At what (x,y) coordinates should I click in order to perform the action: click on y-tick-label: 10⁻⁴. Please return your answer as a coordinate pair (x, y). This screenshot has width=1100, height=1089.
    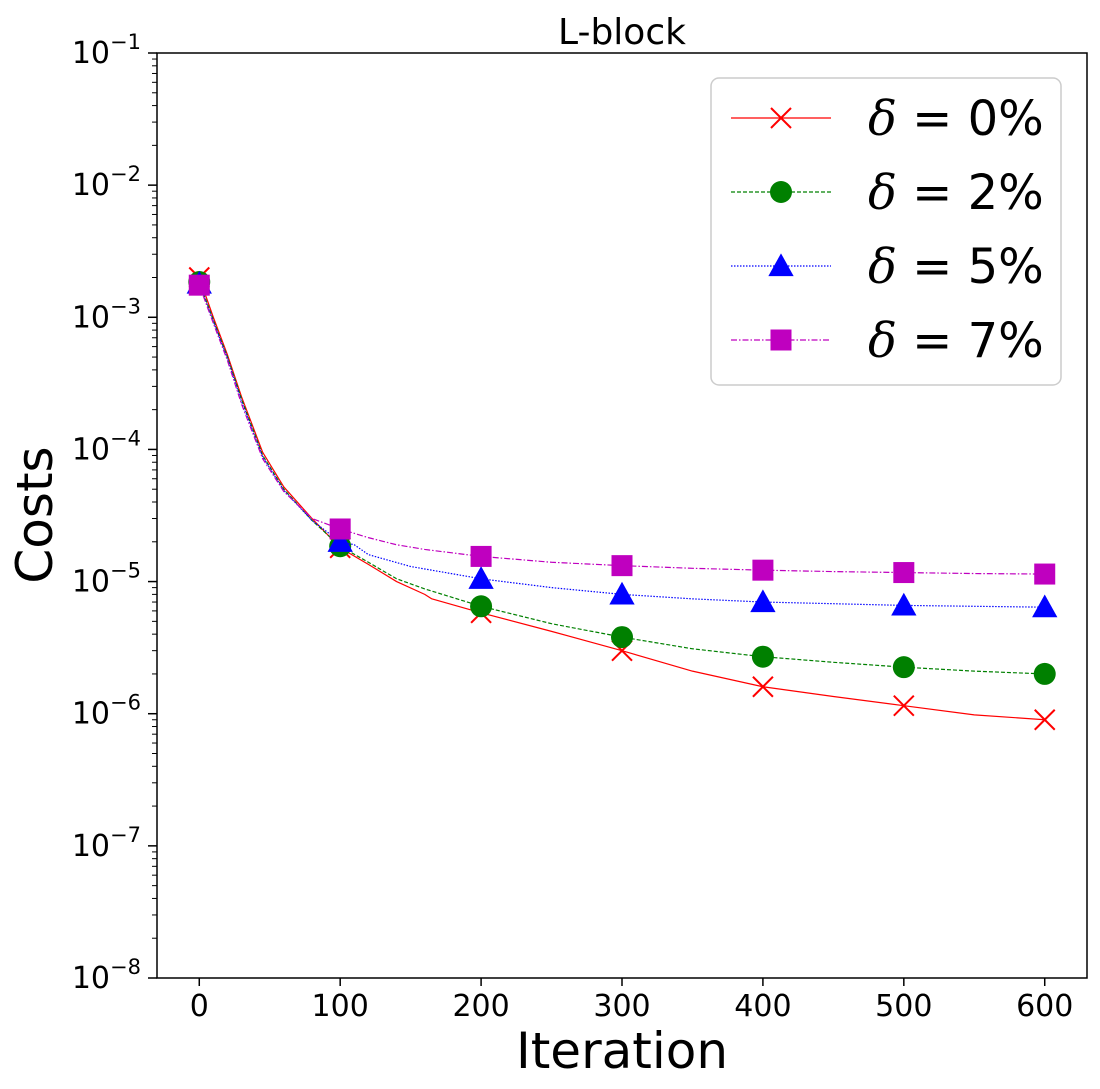
    Looking at the image, I should click on (106, 446).